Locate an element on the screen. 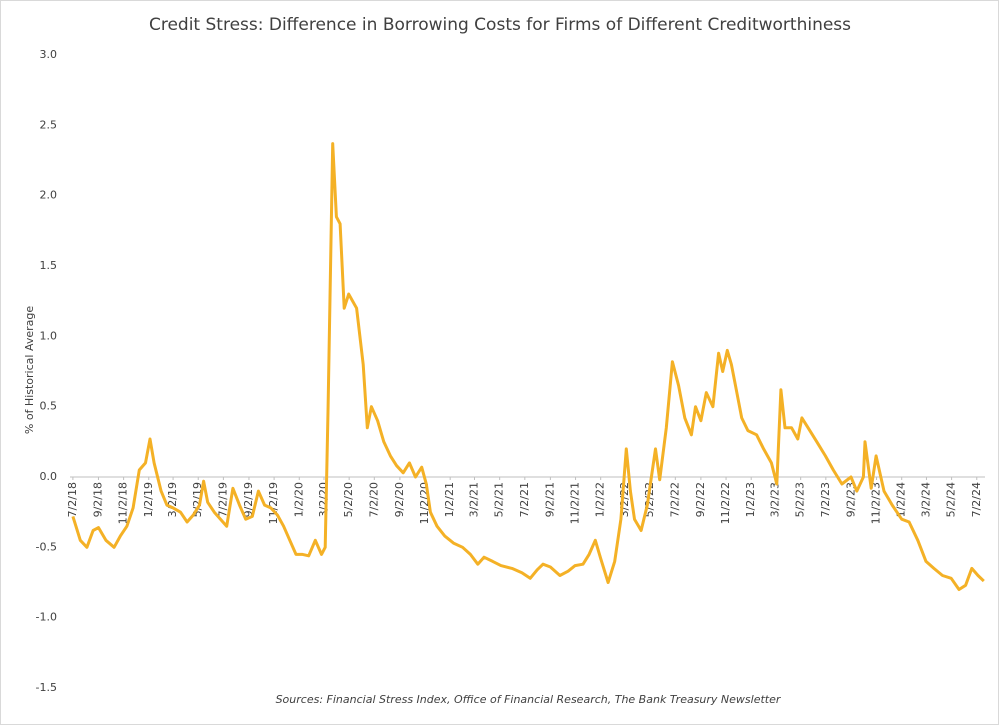  x-tick-label: 5/2/24 is located at coordinates (951, 499).